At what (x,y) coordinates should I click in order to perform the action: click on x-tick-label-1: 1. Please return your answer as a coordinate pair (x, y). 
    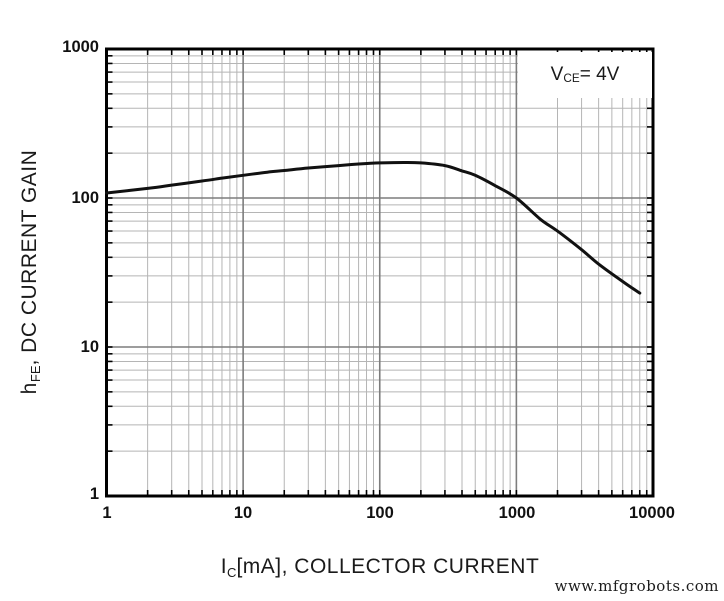
    Looking at the image, I should click on (107, 513).